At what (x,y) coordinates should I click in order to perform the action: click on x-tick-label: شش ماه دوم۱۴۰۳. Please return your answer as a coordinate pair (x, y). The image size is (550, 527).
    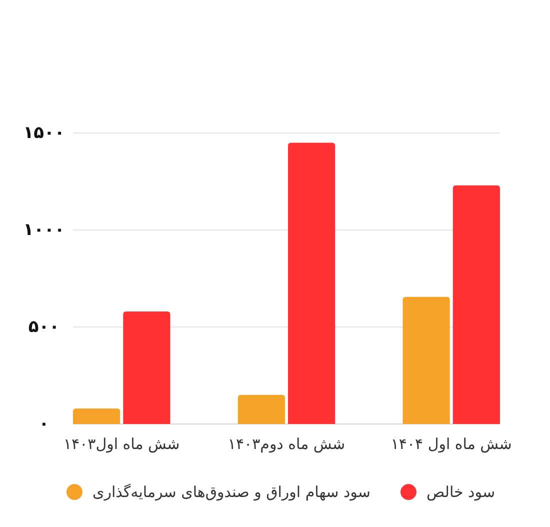
    Looking at the image, I should click on (287, 444).